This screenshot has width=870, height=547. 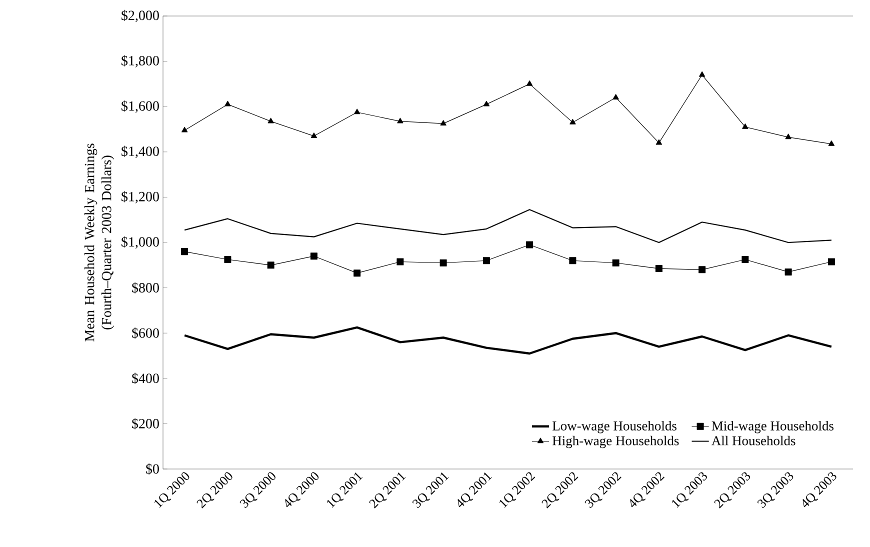 I want to click on y-tick-label: $1,400, so click(x=140, y=152).